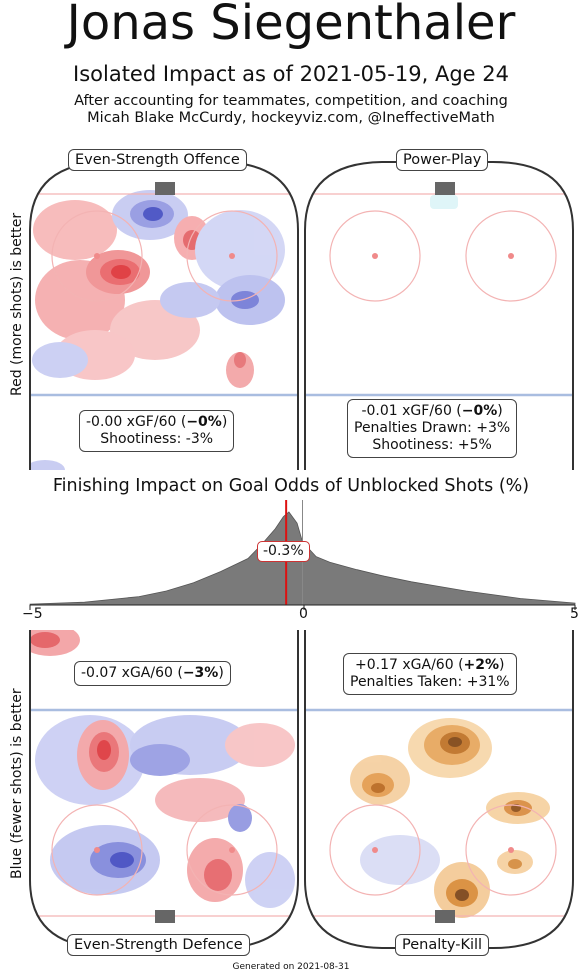  Describe the element at coordinates (157, 439) in the screenshot. I see `shootiness-line: Shootiness: -3%` at that location.